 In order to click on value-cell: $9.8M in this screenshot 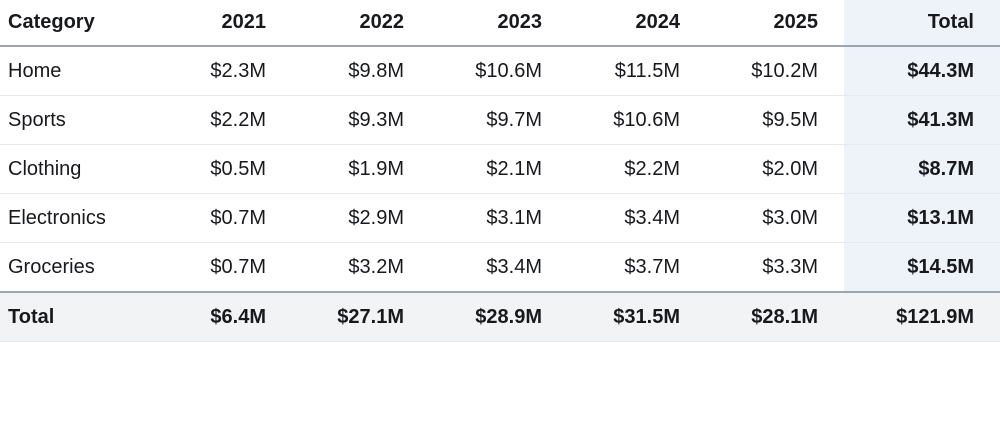, I will do `click(361, 71)`.